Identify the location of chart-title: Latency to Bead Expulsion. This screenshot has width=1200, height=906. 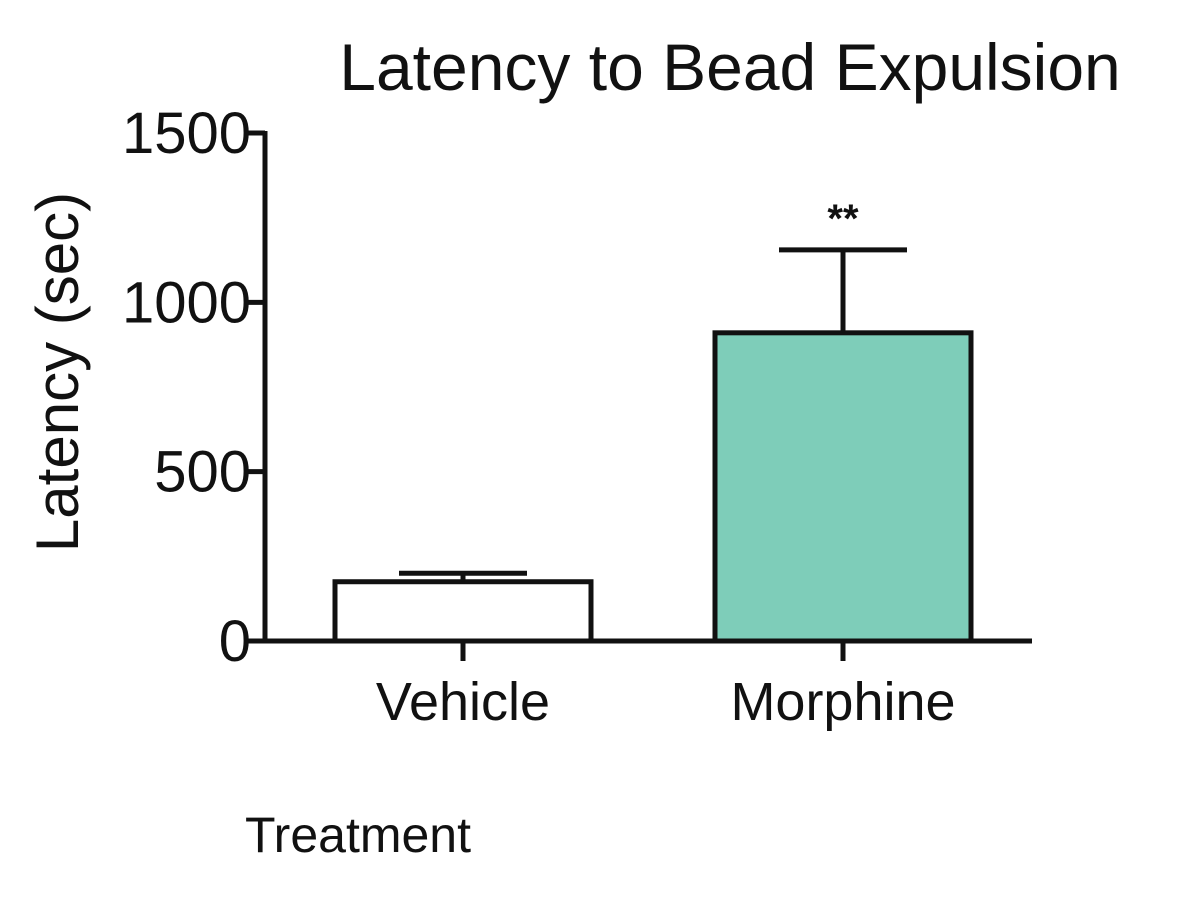
(730, 67).